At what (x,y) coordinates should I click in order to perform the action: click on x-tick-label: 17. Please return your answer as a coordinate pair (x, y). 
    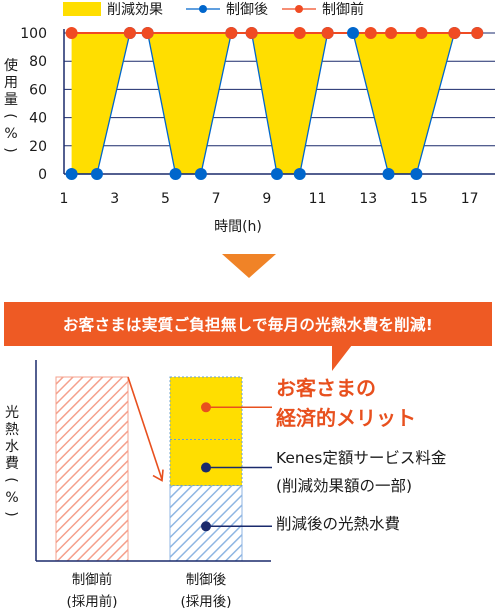
    Looking at the image, I should click on (470, 199).